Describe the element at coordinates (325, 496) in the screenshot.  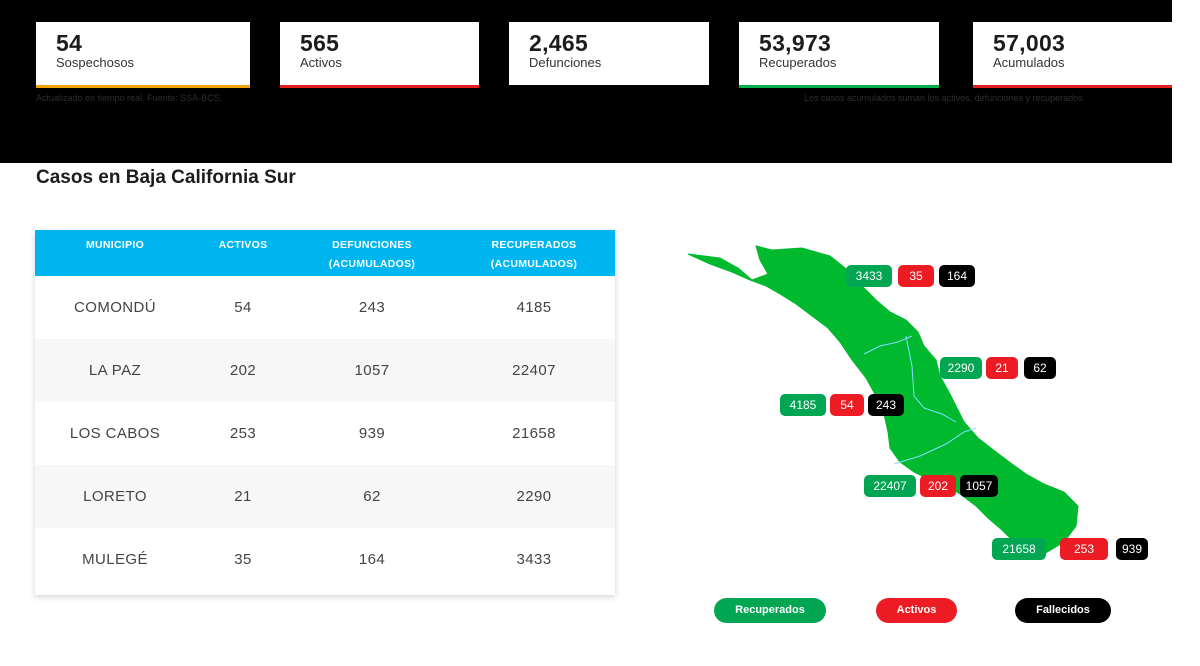
I see `table-row: LORETO 21 62 2290` at that location.